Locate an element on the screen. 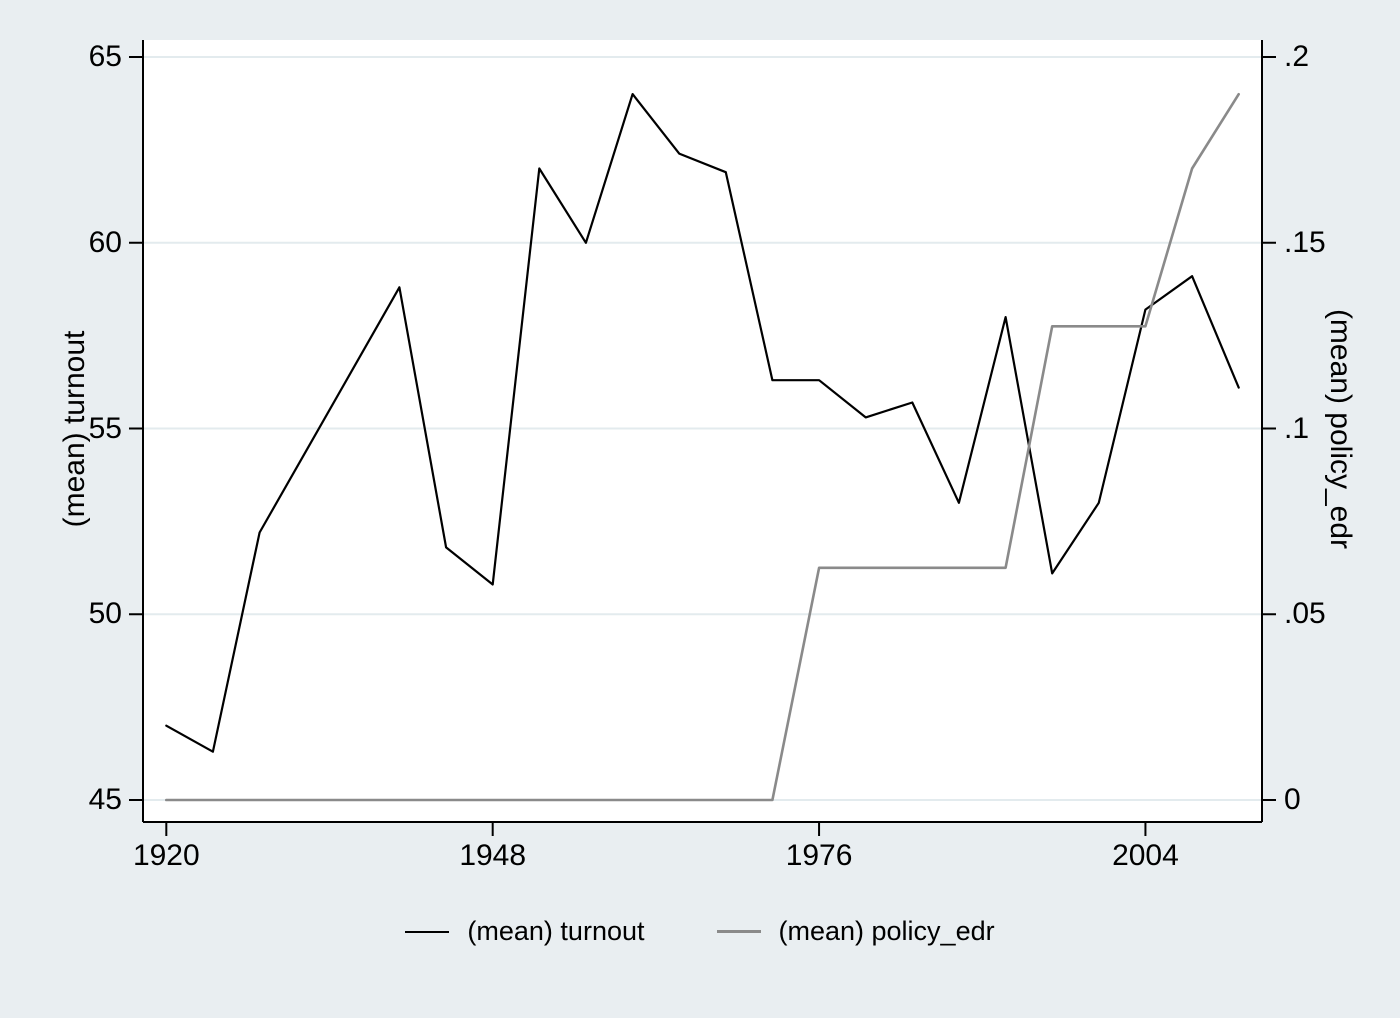  left-tick-label: 55 is located at coordinates (105, 428).